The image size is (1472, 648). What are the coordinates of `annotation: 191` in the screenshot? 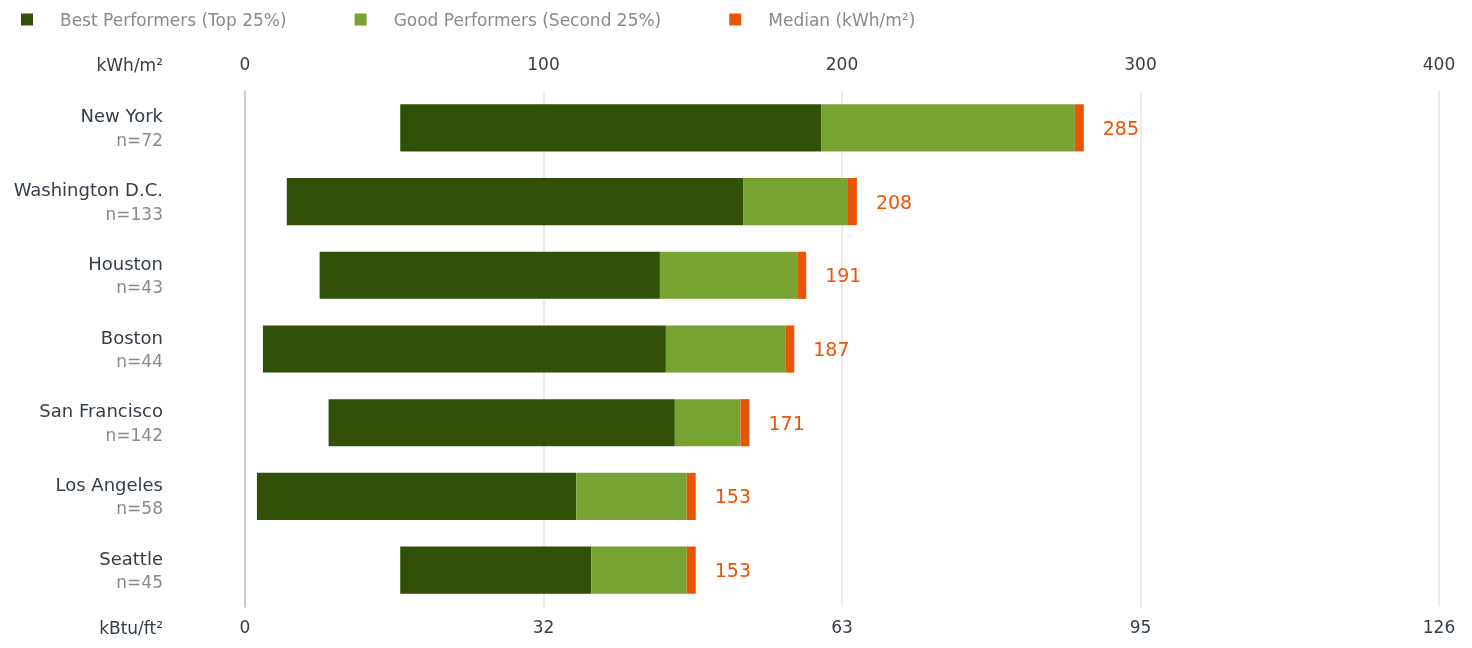 It's located at (843, 275).